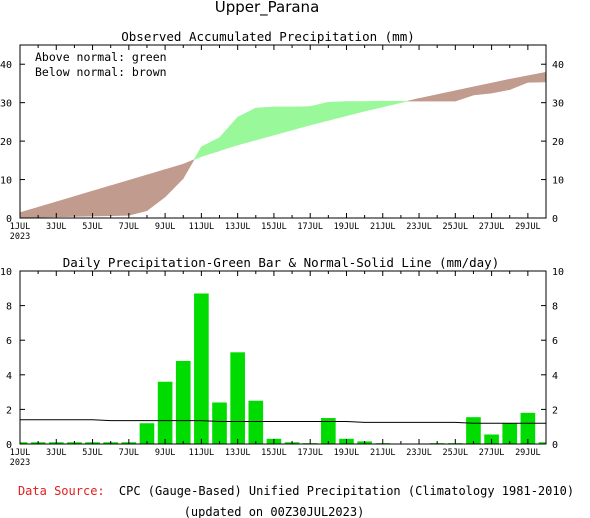 This screenshot has width=590, height=518. Describe the element at coordinates (6, 65) in the screenshot. I see `acc-ytick-label-left: 40` at that location.